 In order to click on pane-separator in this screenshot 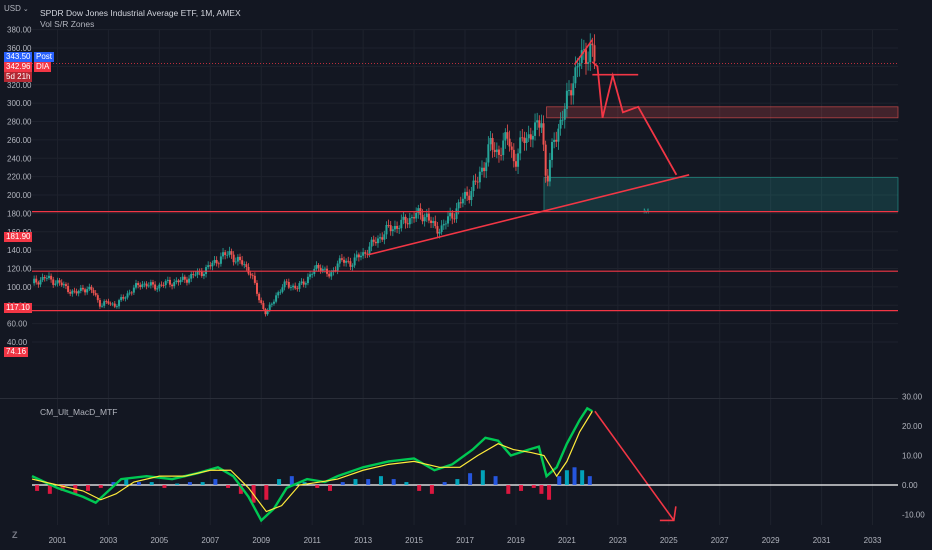, I will do `click(449, 398)`.